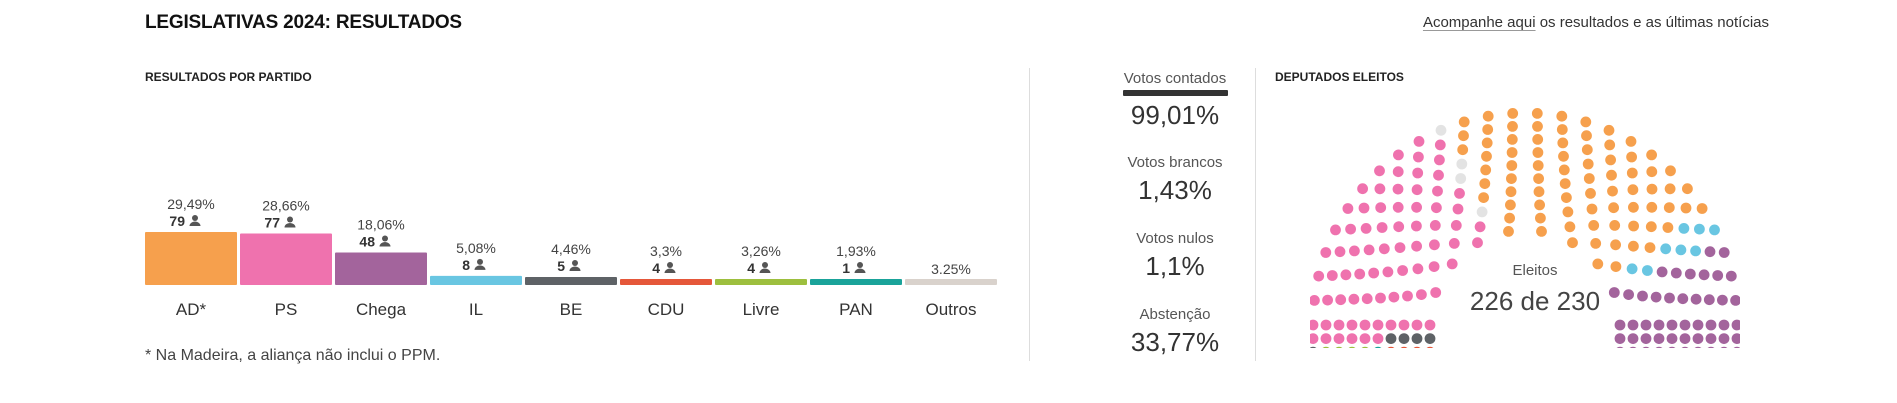 This screenshot has height=403, width=1897. I want to click on bar-value-label: 3,3%, so click(666, 251).